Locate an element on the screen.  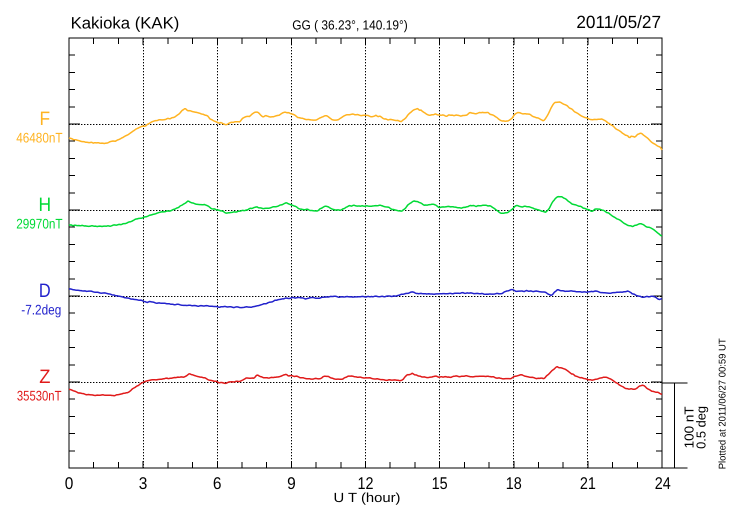
svg-text: 29970nT is located at coordinates (39, 224).